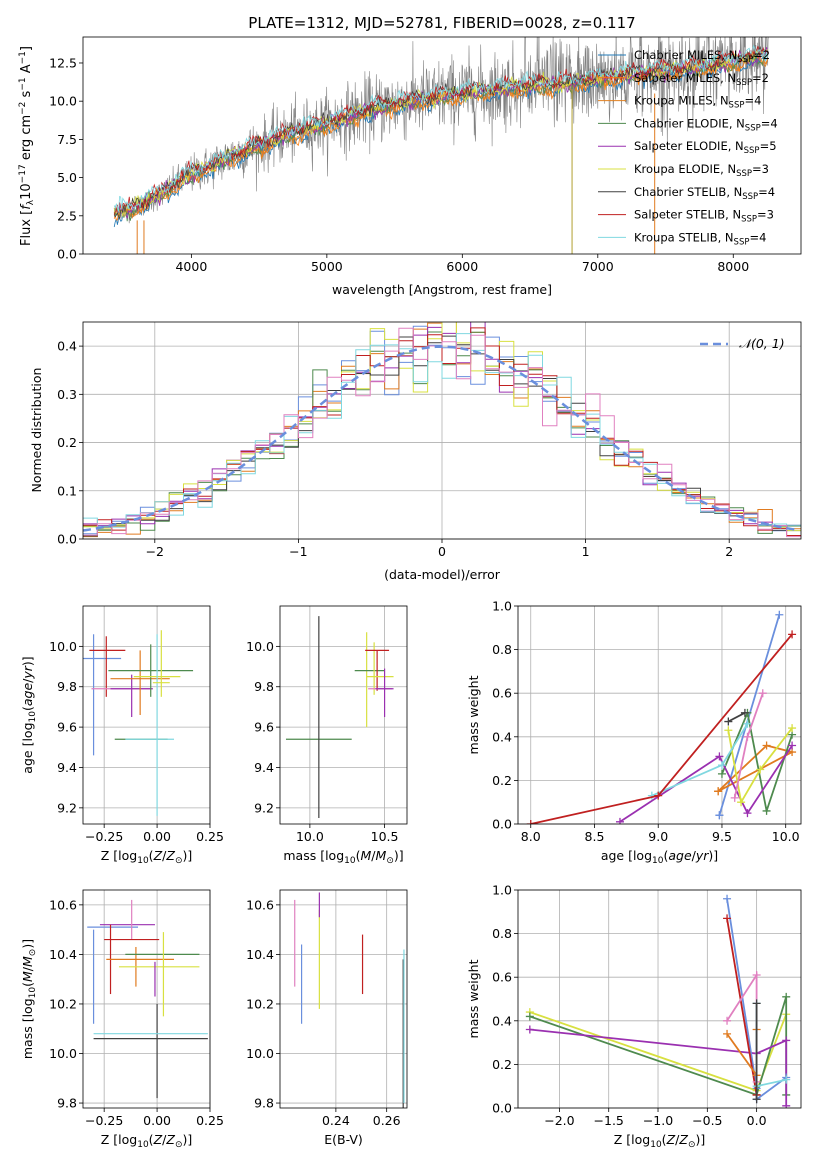 This screenshot has width=819, height=1170. What do you see at coordinates (531, 836) in the screenshot?
I see `x-tick-label: 8.0` at bounding box center [531, 836].